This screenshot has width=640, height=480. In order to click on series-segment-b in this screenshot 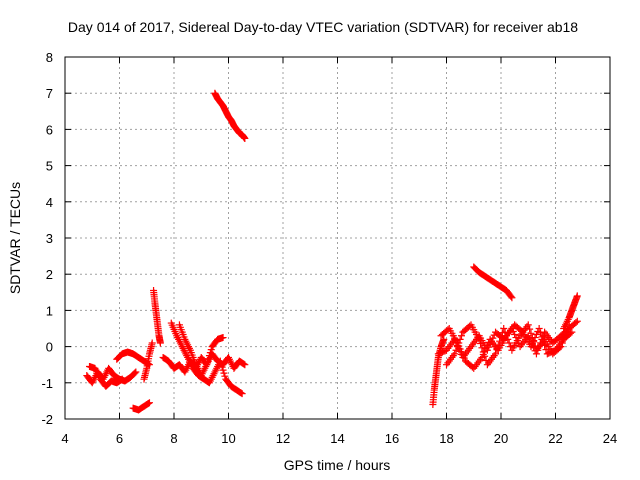, I will do `click(106, 376)`.